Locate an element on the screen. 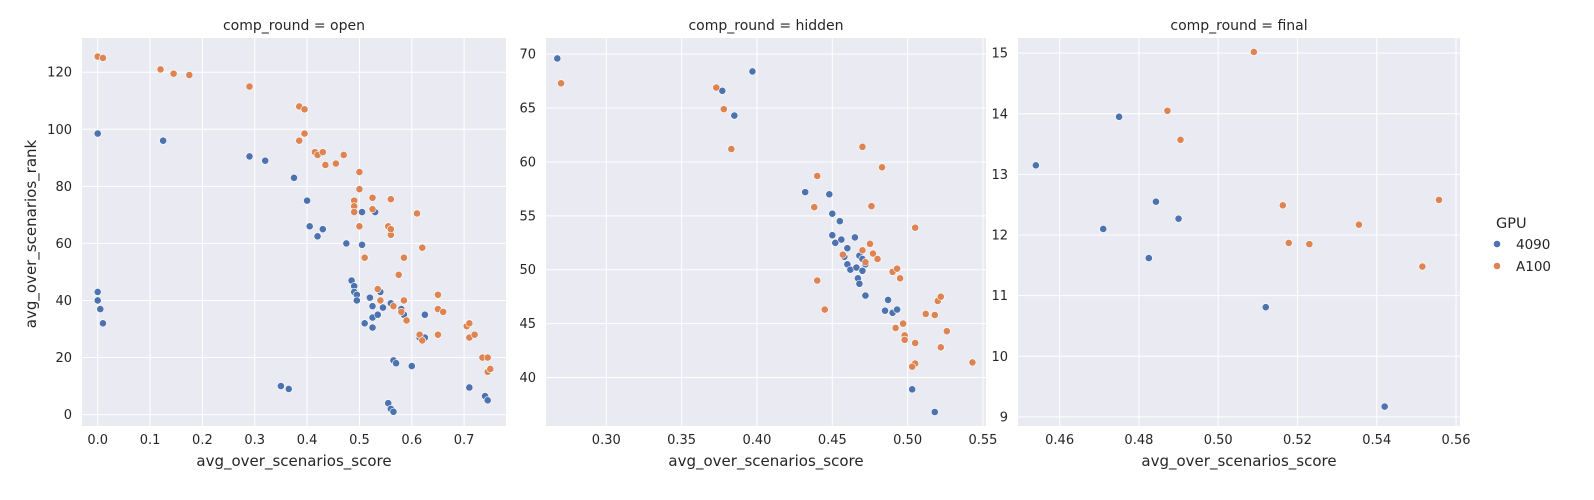 This screenshot has width=1594, height=500. legend-marker-A100 is located at coordinates (1497, 266).